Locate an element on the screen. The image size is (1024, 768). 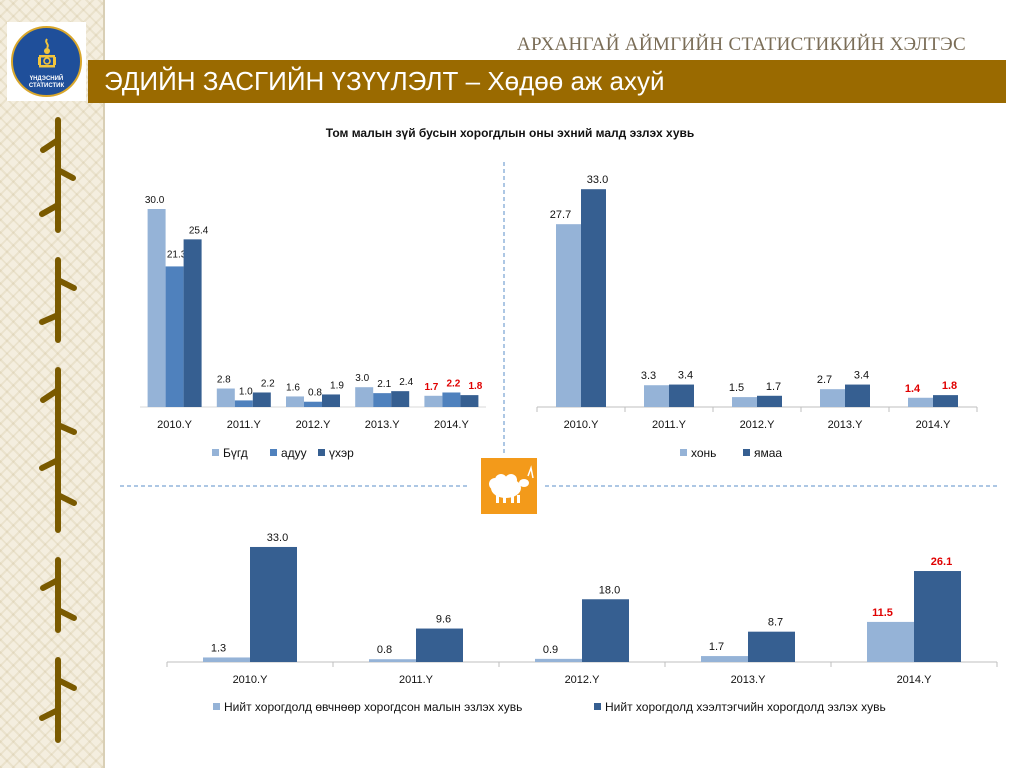
title-bar is located at coordinates (547, 81).